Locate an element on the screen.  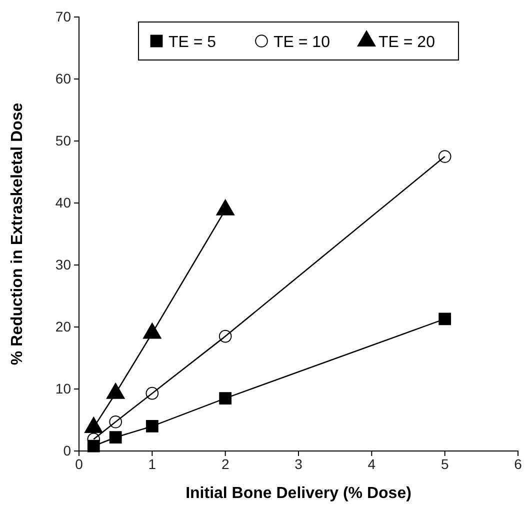
y-tick-label: 20 is located at coordinates (63, 326).